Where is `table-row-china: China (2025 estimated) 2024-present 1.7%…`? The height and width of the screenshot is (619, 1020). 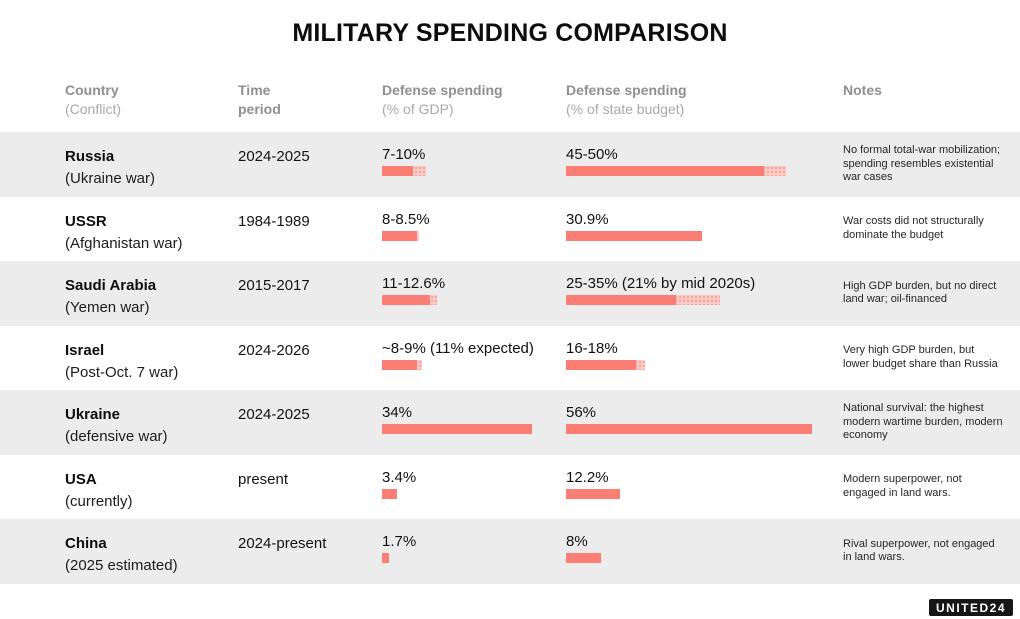
table-row-china: China (2025 estimated) 2024-present 1.7%… is located at coordinates (510, 551).